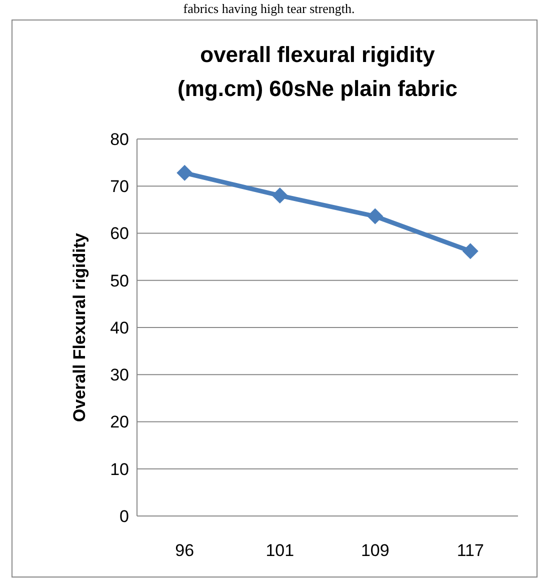  I want to click on y-tick-label: 10, so click(119, 469).